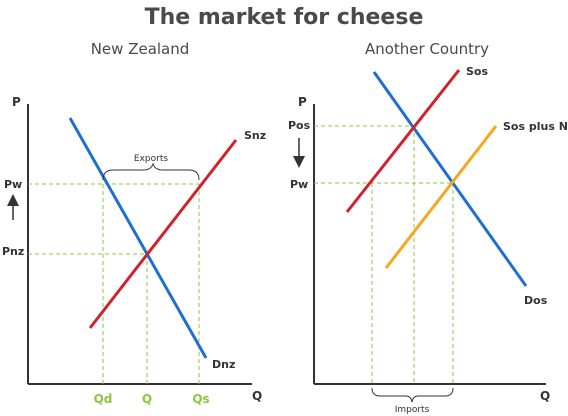 The height and width of the screenshot is (416, 568). What do you see at coordinates (13, 184) in the screenshot?
I see `left-pw-label: Pw` at bounding box center [13, 184].